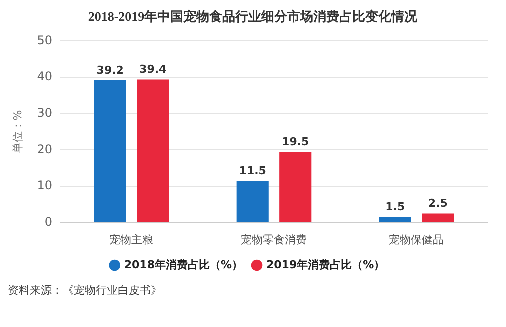 This screenshot has height=327, width=506. I want to click on data-label: 39.4, so click(154, 69).